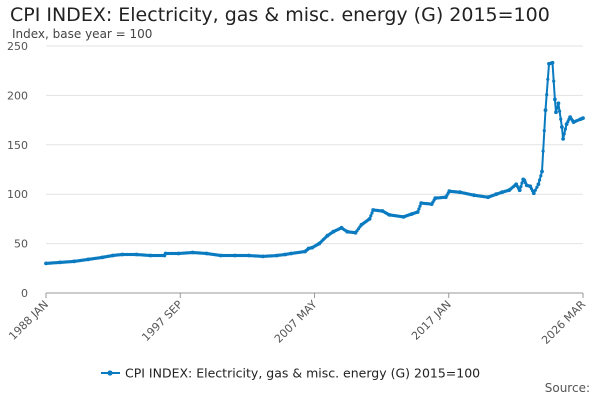  What do you see at coordinates (17, 170) in the screenshot?
I see `y-axis: 0 50 100 150 200 250` at bounding box center [17, 170].